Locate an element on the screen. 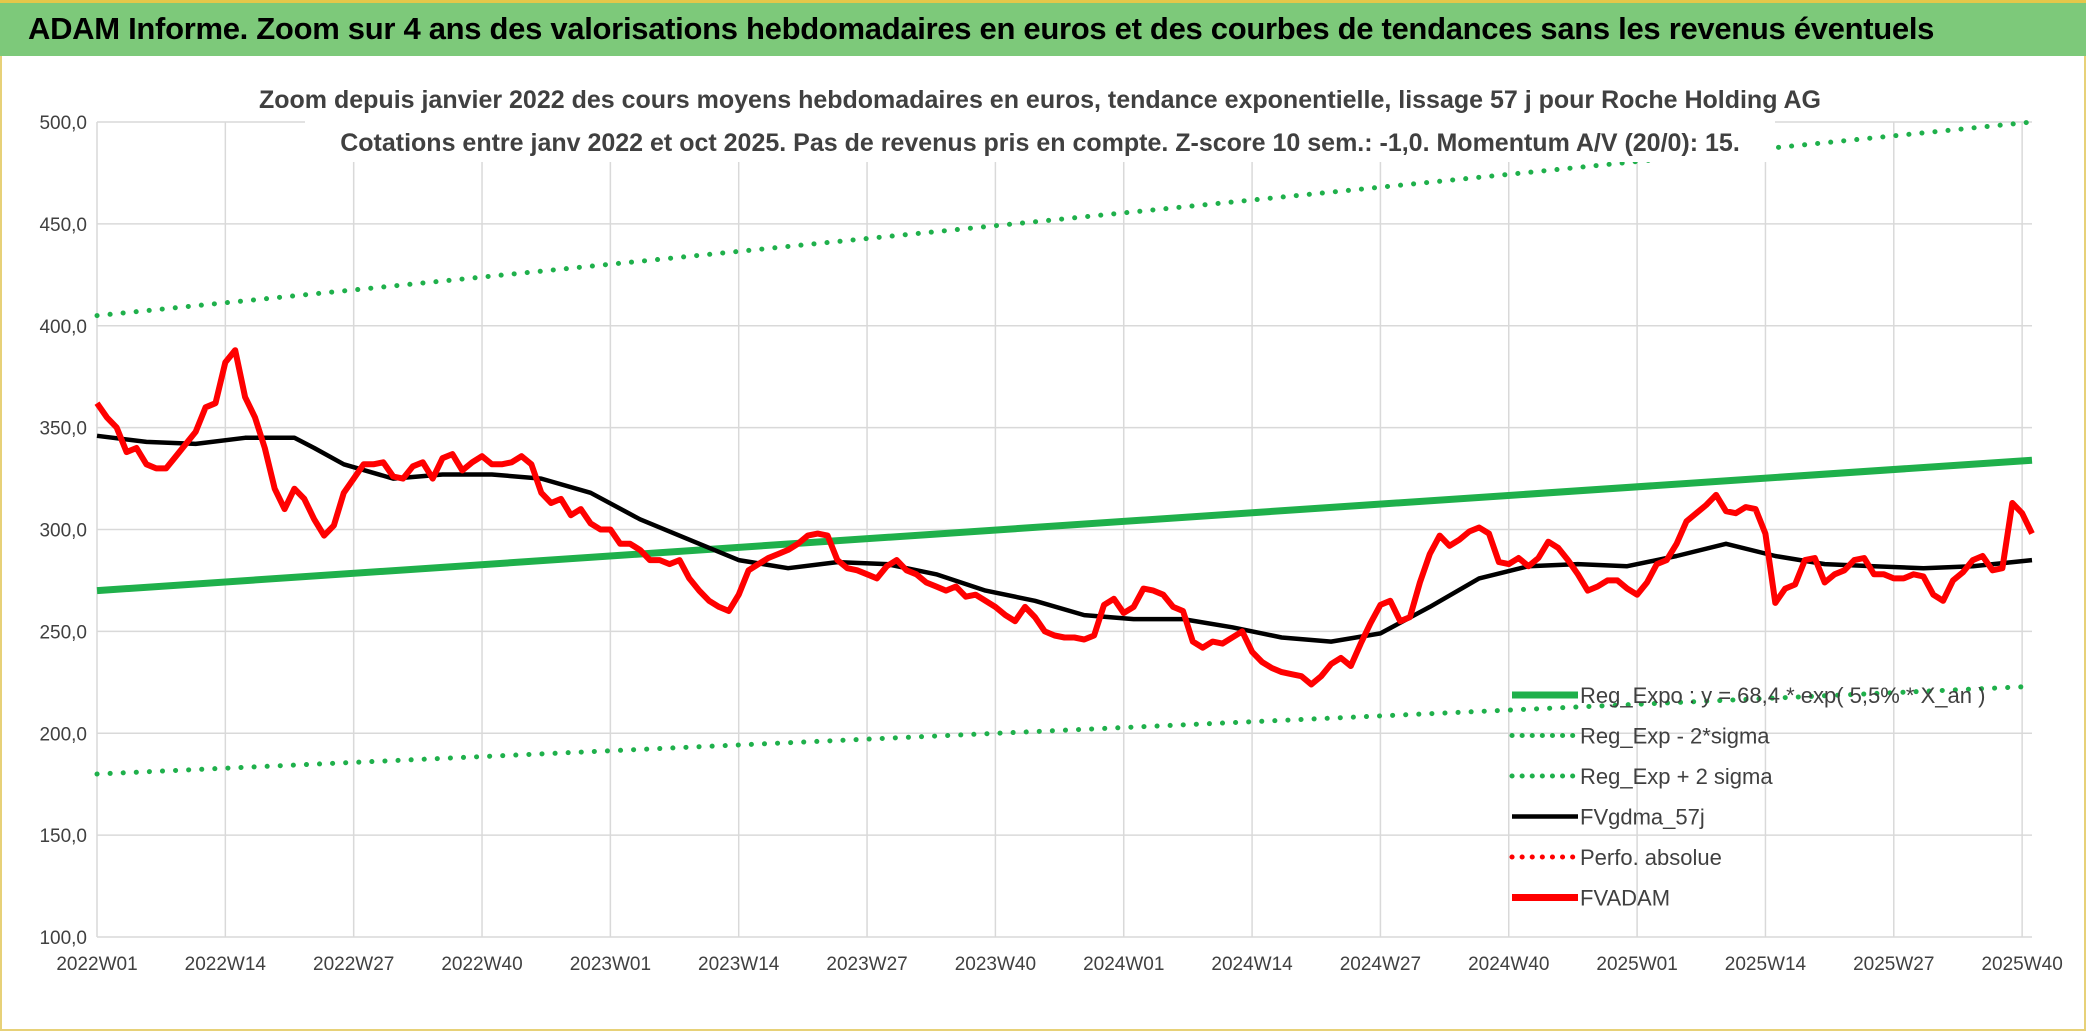 This screenshot has width=2086, height=1031. x-tick-label: 2023W27 is located at coordinates (866, 964).